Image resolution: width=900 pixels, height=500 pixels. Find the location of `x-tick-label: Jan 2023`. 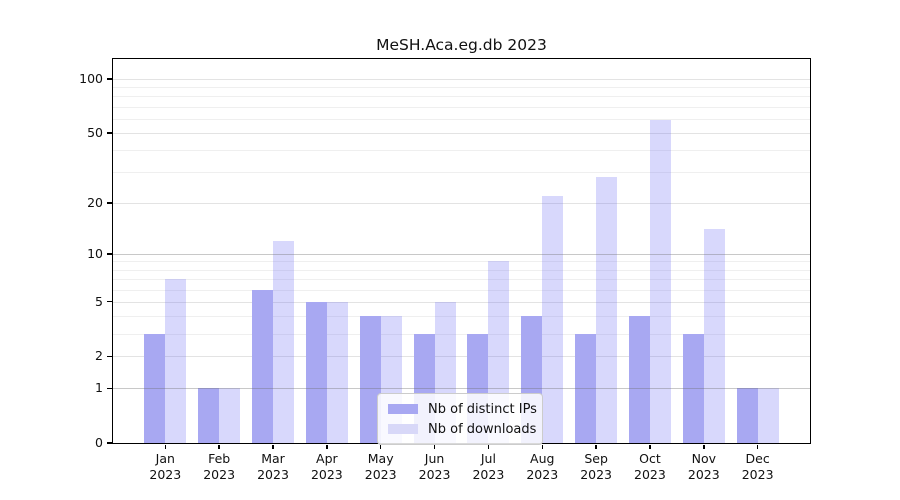

x-tick-label: Jan 2023 is located at coordinates (165, 467).